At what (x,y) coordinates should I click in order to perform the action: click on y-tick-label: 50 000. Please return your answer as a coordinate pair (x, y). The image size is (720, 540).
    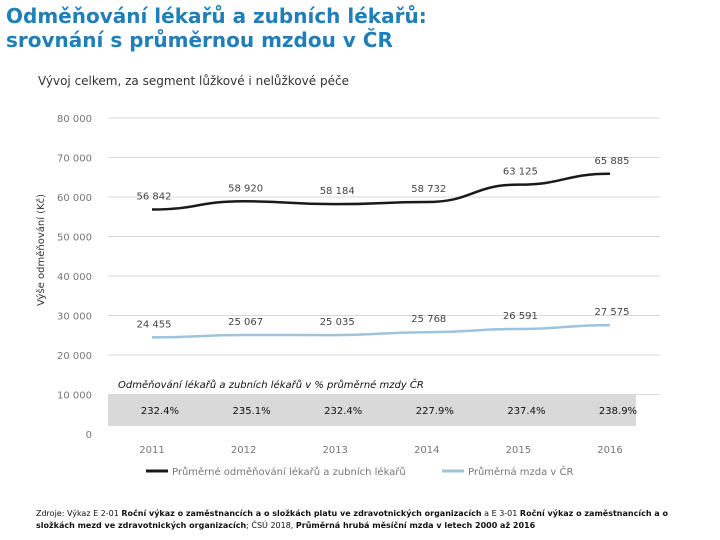
    Looking at the image, I should click on (74, 238).